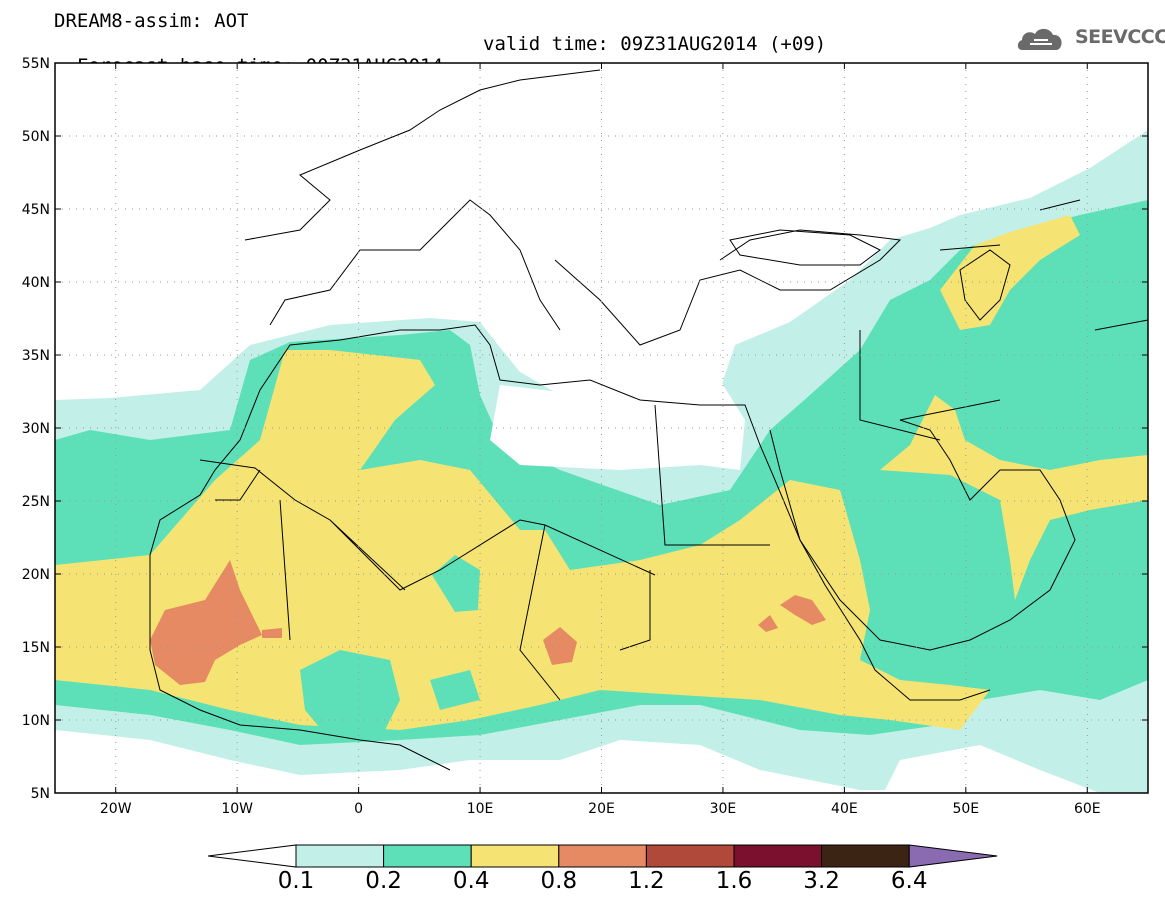  I want to click on valid-time: valid time: 09Z31AUG2014 (+09), so click(655, 44).